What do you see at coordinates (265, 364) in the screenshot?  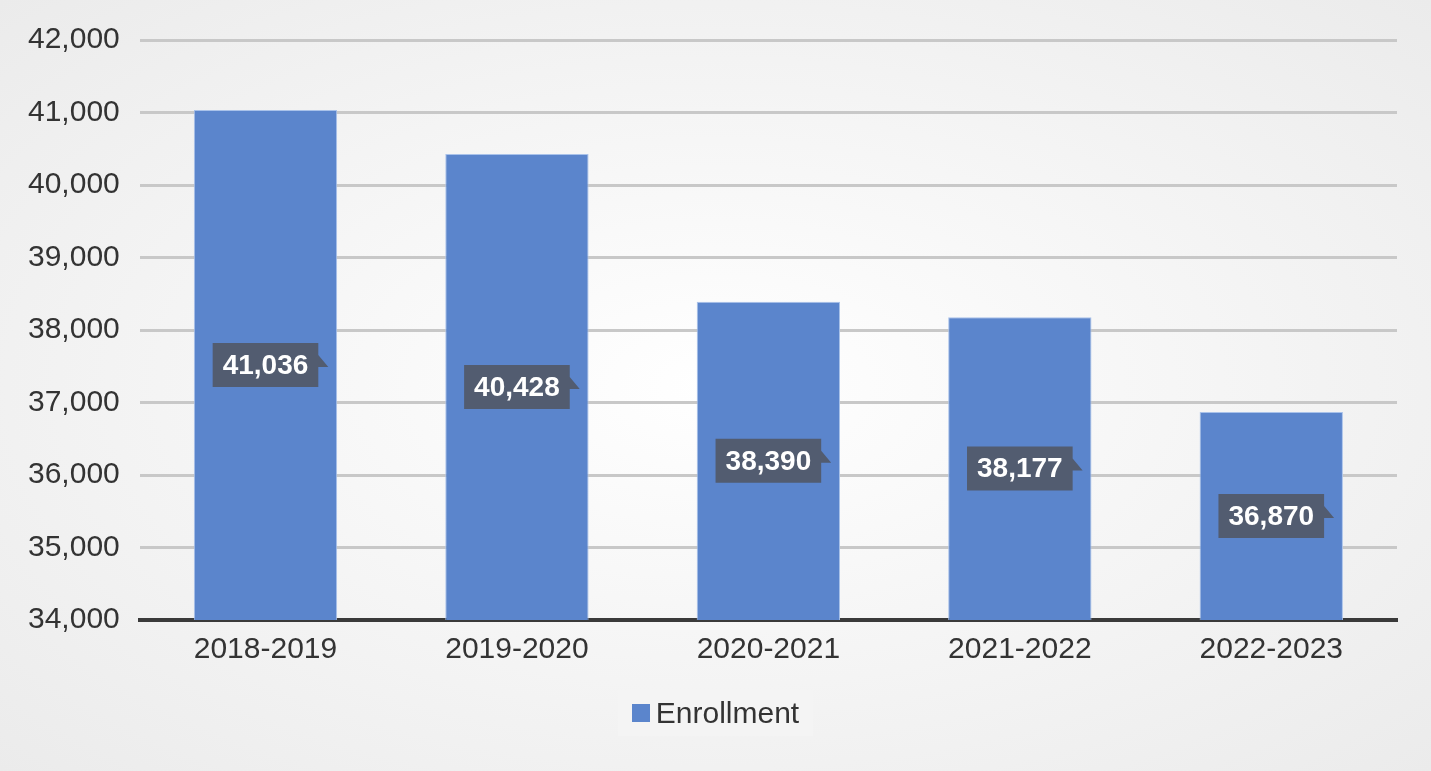 I see `data-label: 41,036` at bounding box center [265, 364].